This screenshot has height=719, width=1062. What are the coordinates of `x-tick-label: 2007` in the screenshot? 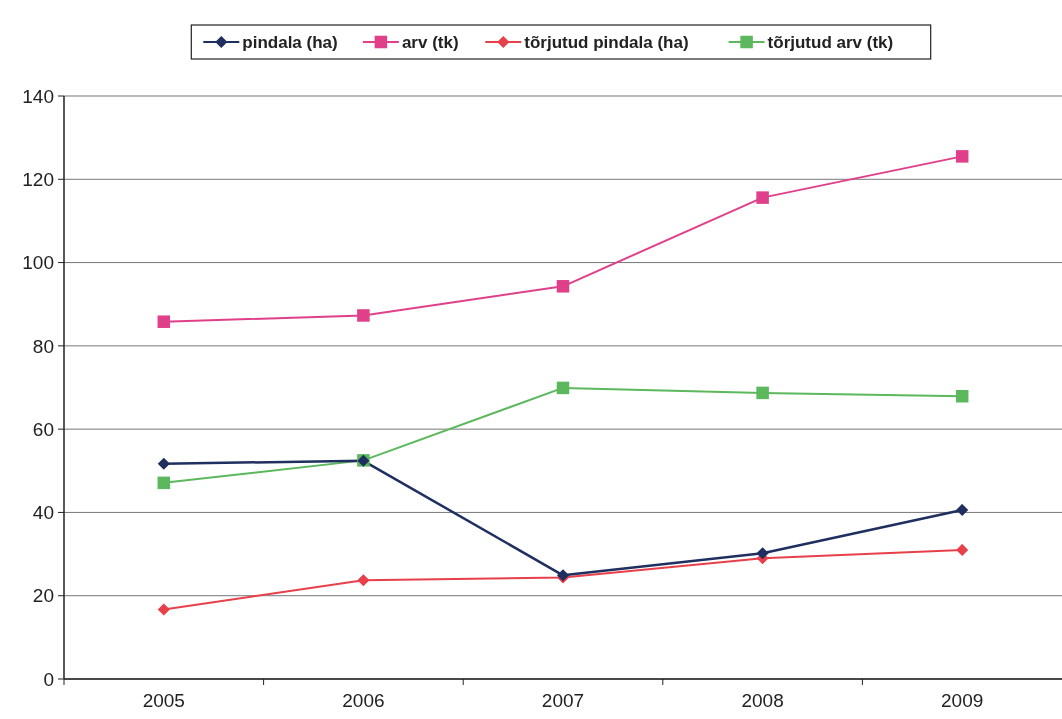 It's located at (563, 700).